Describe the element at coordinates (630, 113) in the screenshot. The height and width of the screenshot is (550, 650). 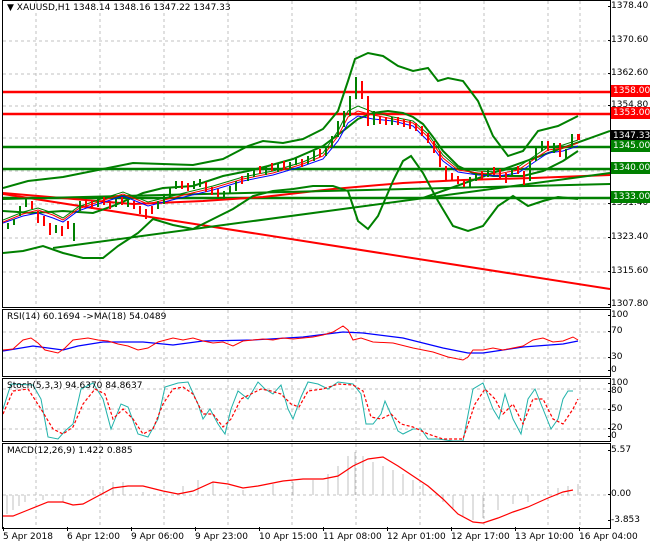
I see `level-tag-1353: 1353.00` at that location.